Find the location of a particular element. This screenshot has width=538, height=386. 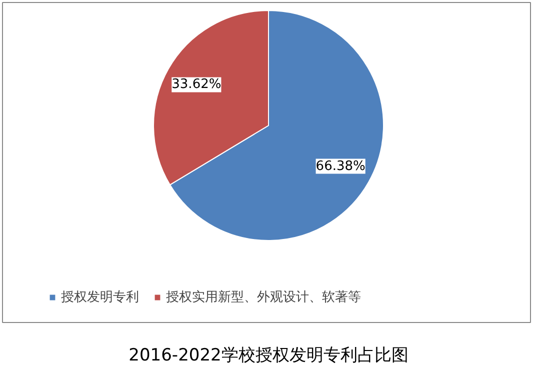

legend-label: 授权发明专利 is located at coordinates (100, 297).